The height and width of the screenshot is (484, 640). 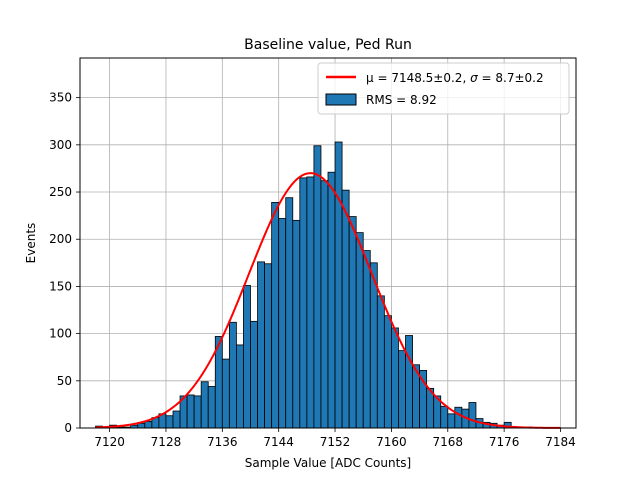 I want to click on x-tick-label: 7128, so click(x=166, y=442).